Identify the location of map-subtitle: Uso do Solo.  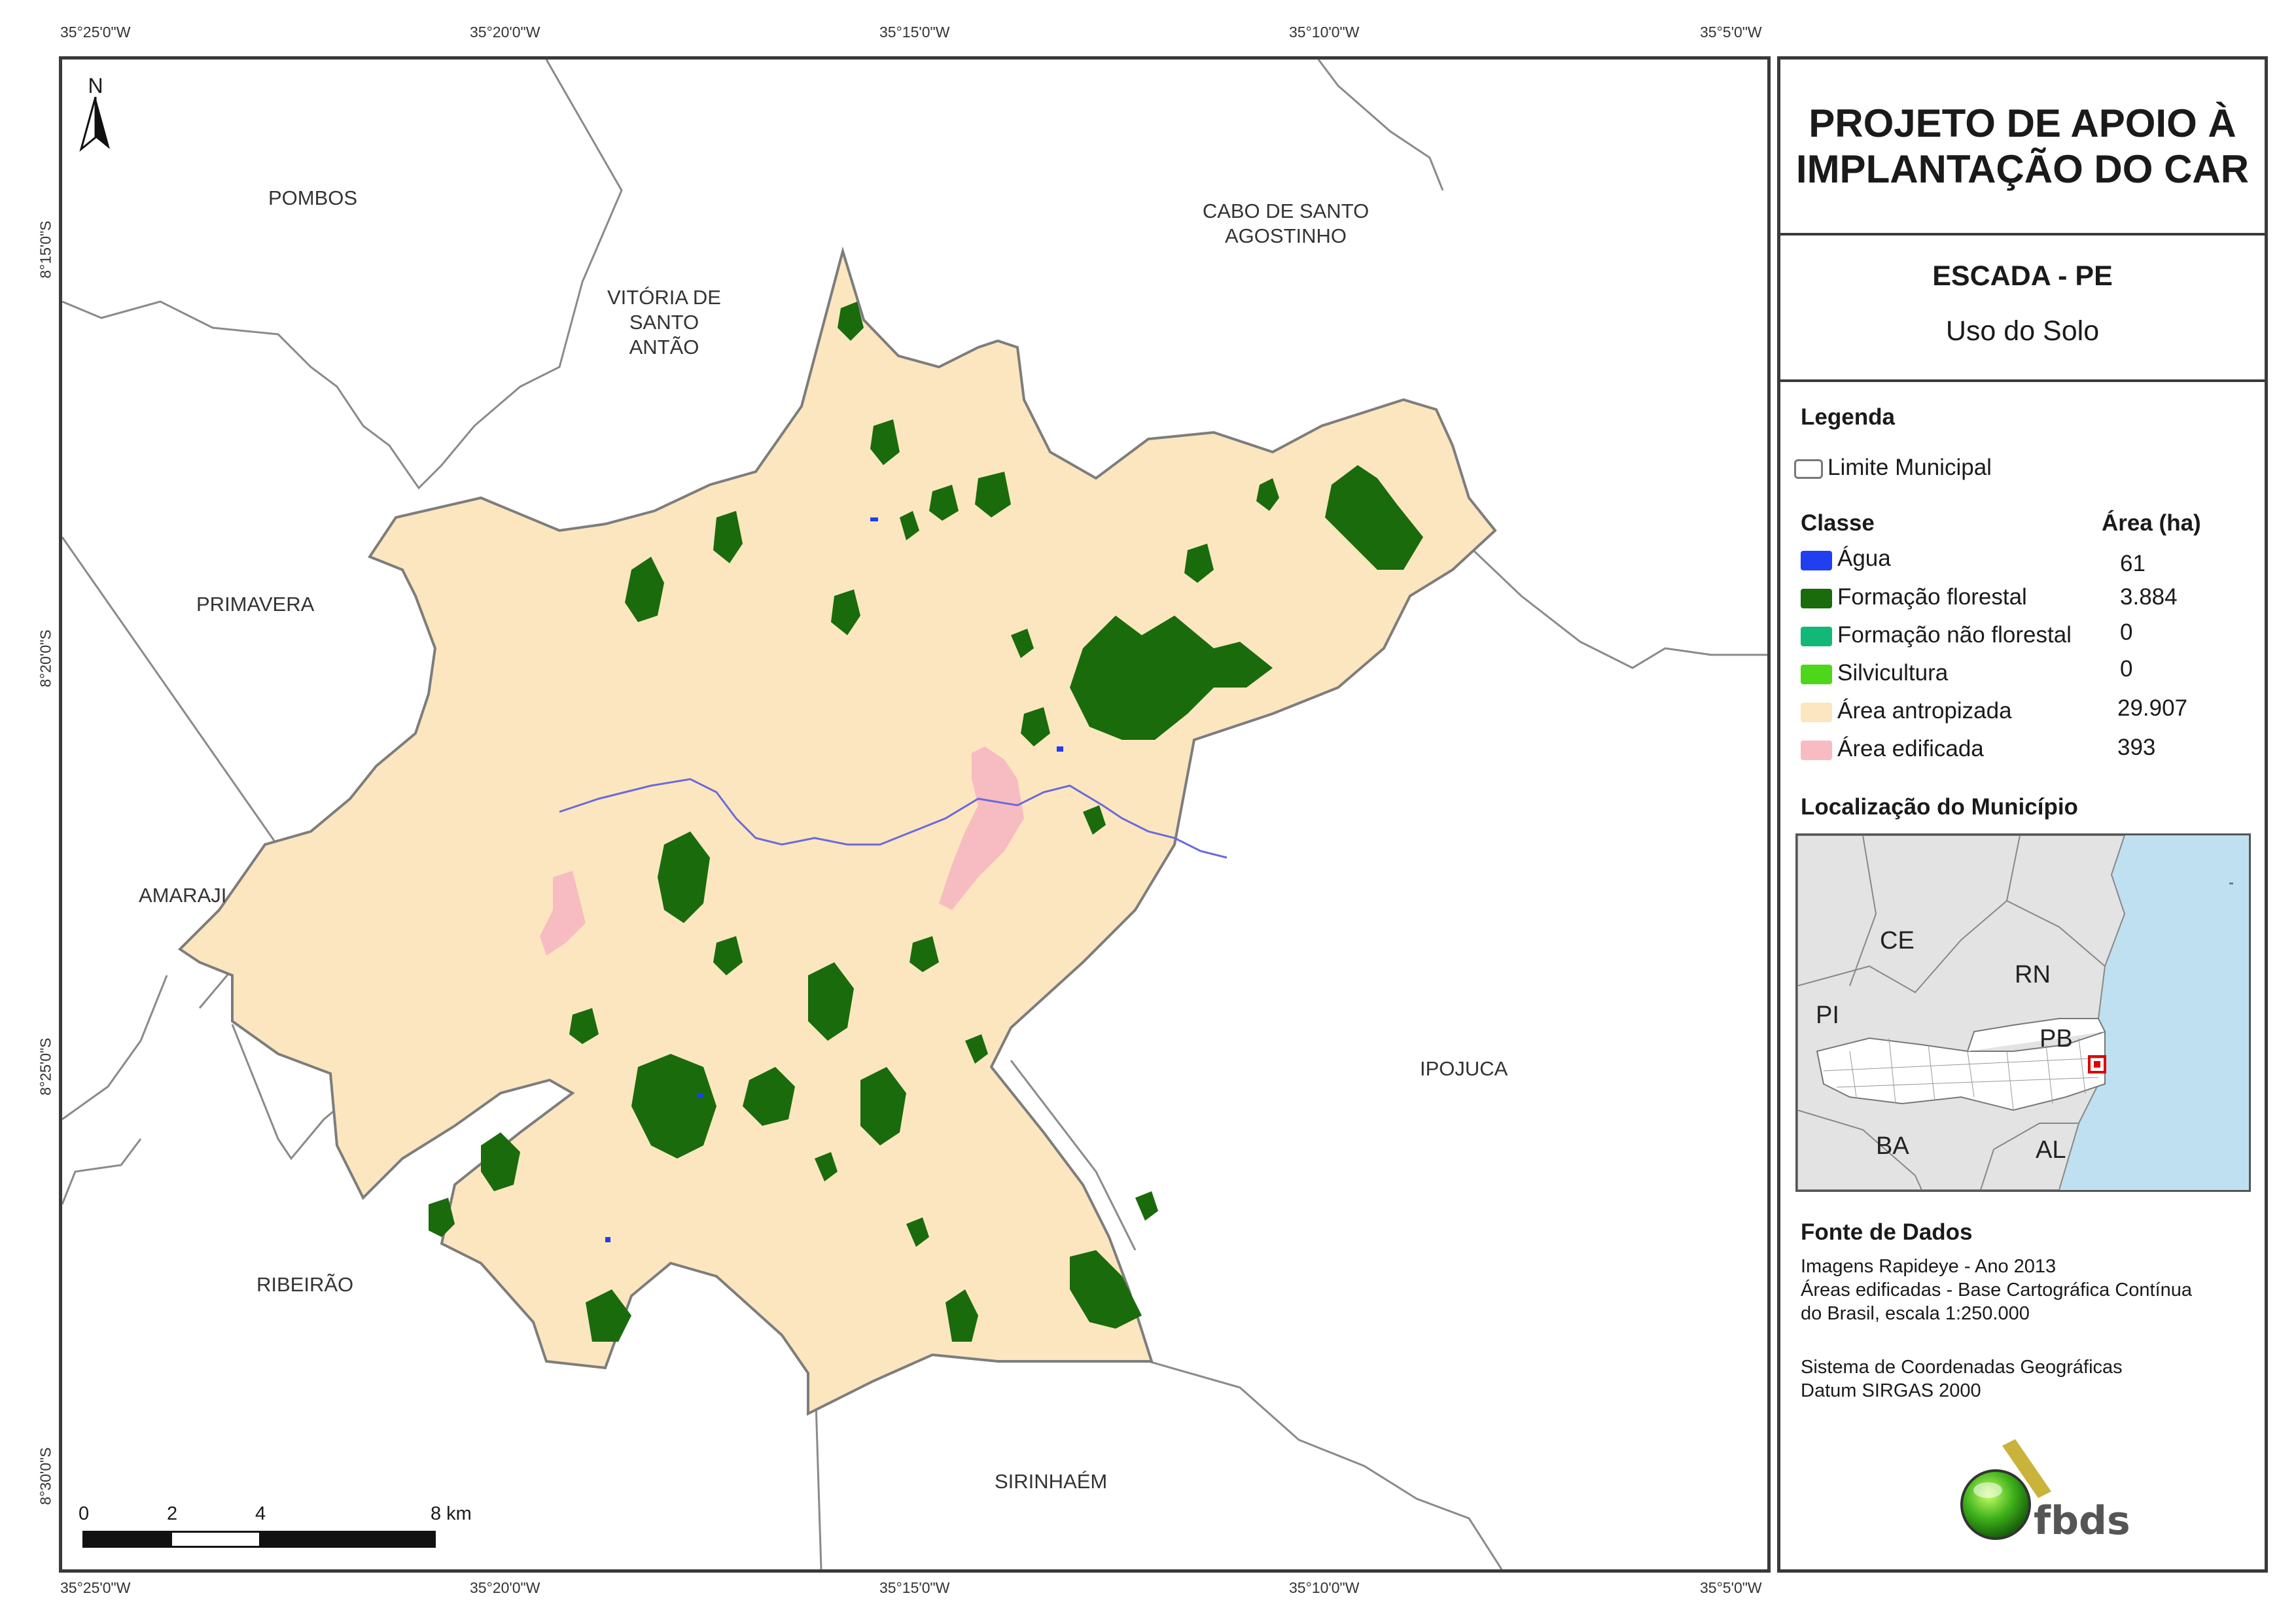
(2023, 331).